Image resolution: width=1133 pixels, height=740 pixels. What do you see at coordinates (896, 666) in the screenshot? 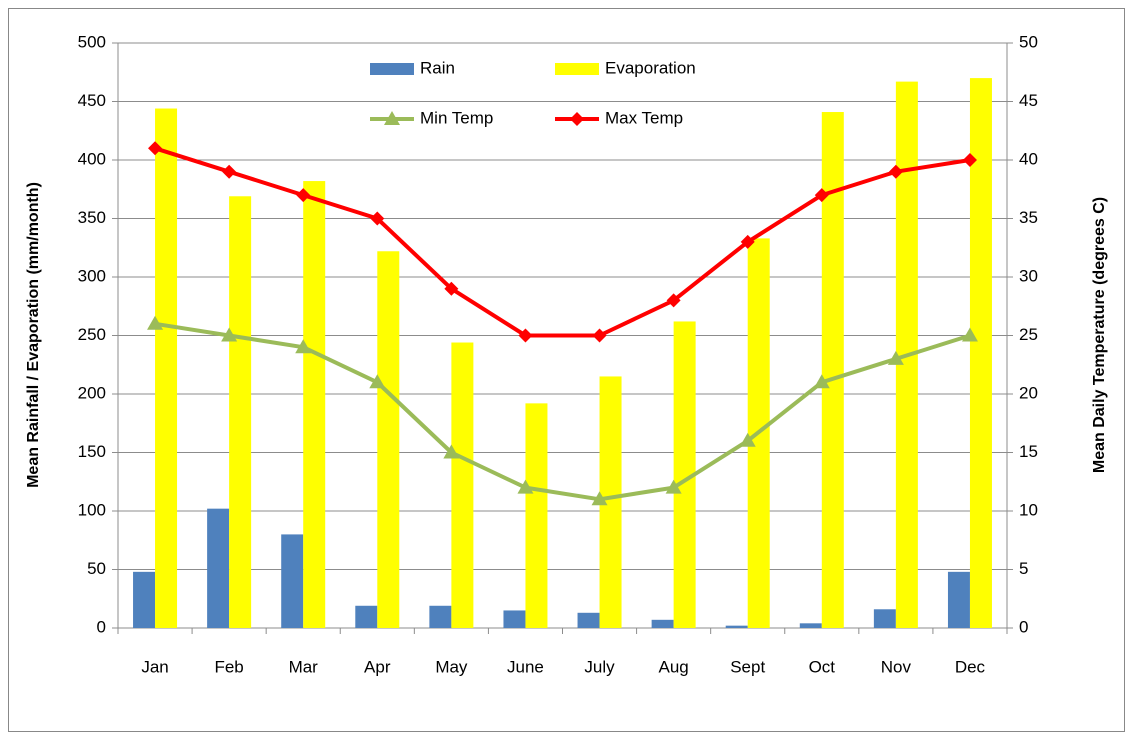
I see `x-tick-label: Nov` at bounding box center [896, 666].